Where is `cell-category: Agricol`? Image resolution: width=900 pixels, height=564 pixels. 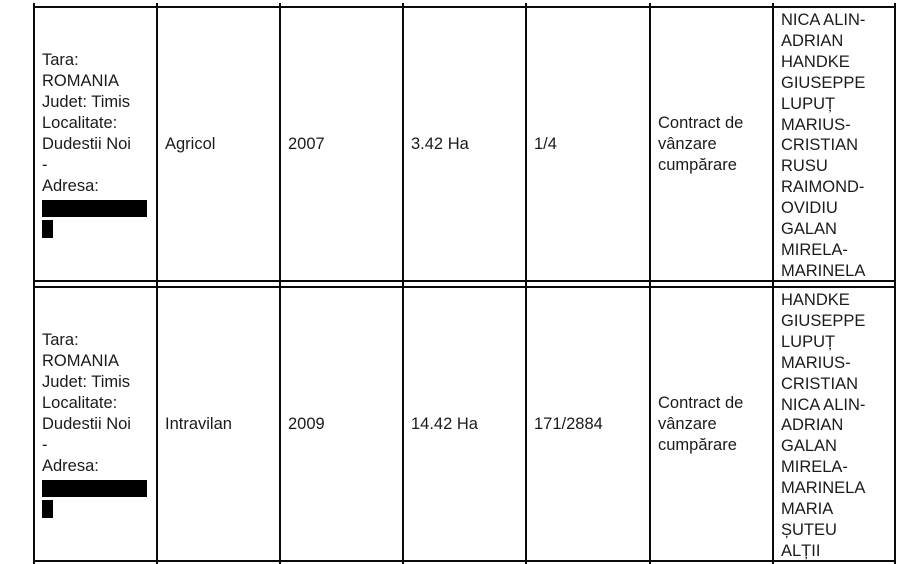
cell-category: Agricol is located at coordinates (217, 144).